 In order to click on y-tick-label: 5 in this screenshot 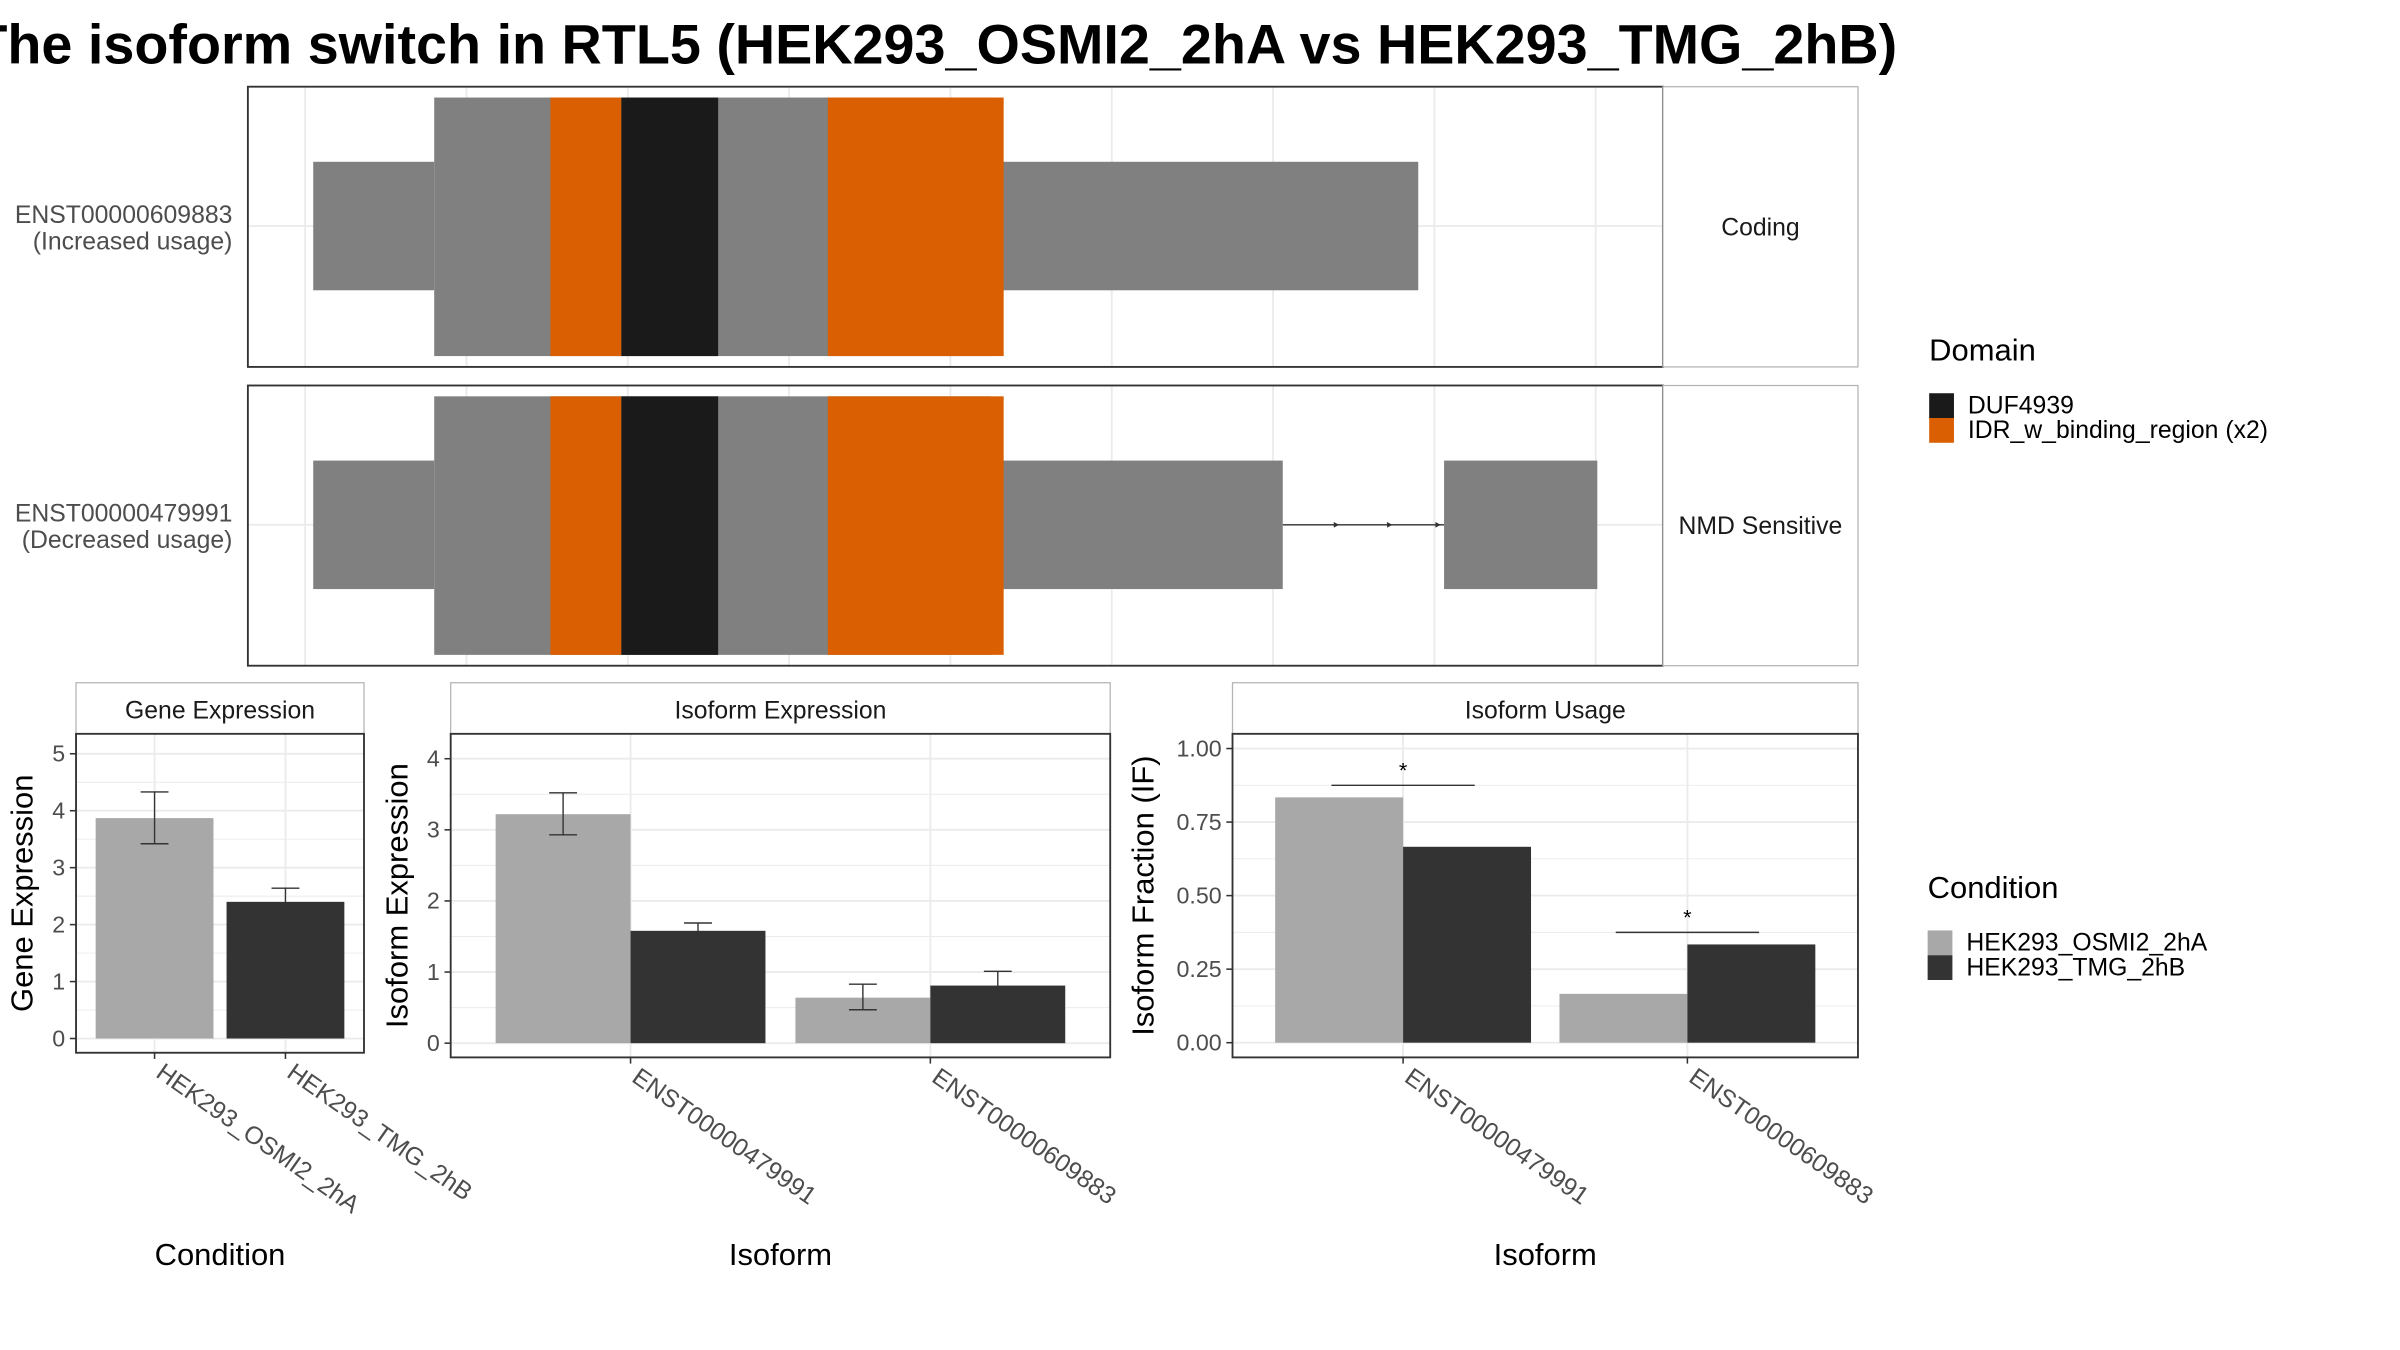, I will do `click(58, 754)`.